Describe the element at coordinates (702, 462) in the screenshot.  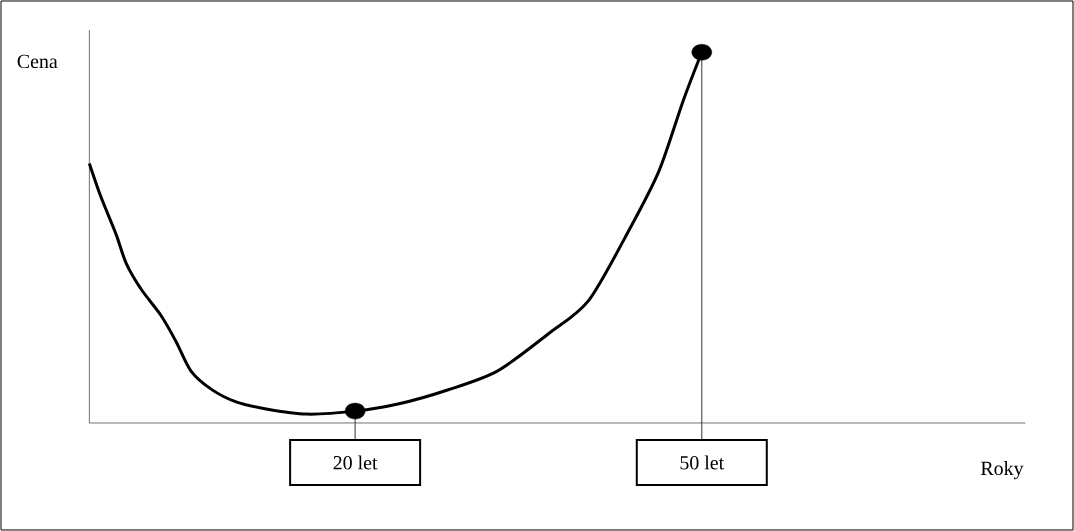
I see `x-tick-label: 50 let` at that location.